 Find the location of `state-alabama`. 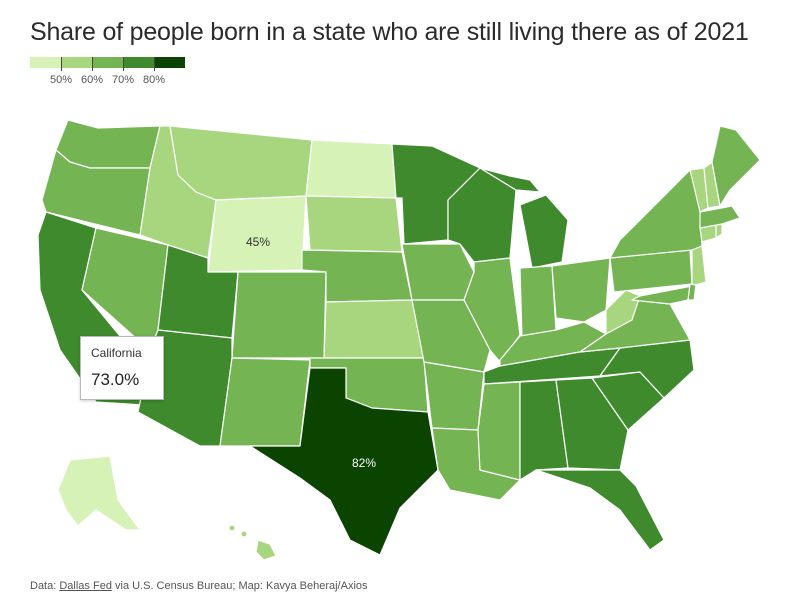

state-alabama is located at coordinates (544, 430).